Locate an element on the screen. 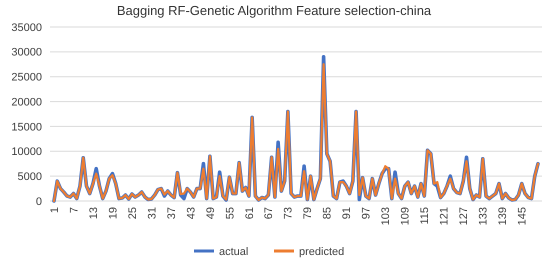  x-tick-label: 55 is located at coordinates (230, 213).